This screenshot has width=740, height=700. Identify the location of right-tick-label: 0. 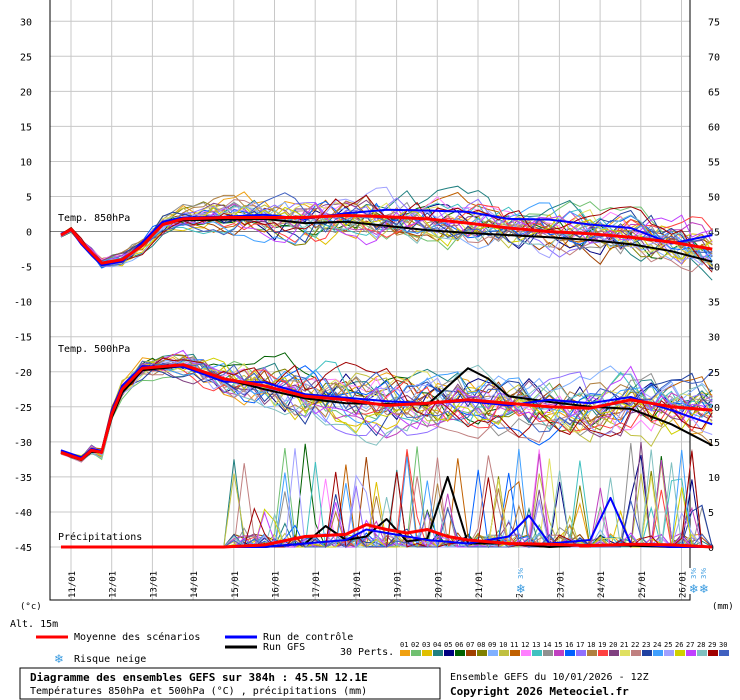
(711, 548).